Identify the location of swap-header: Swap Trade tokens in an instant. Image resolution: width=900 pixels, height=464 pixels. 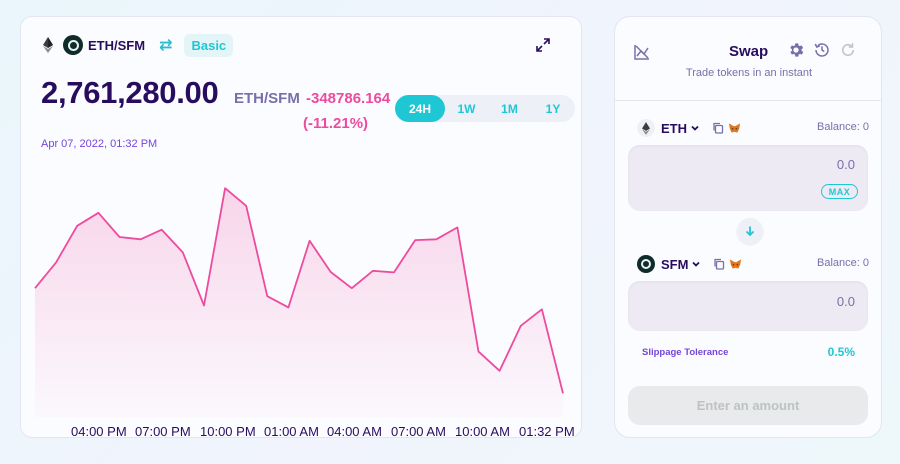
(748, 59).